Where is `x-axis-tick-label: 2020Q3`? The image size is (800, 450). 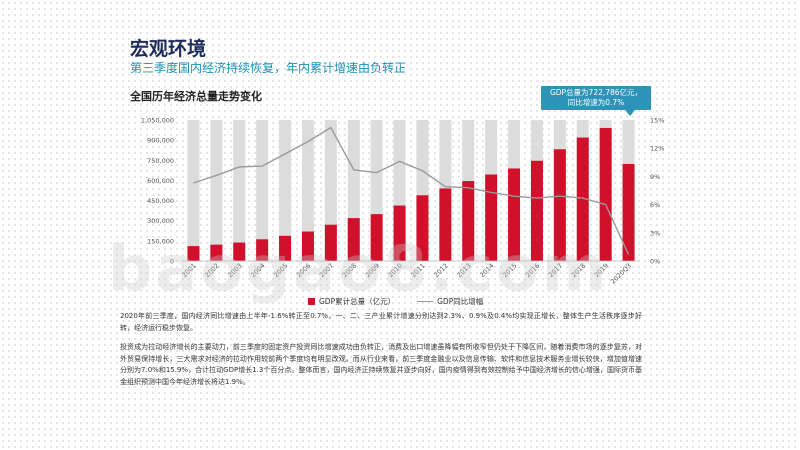 x-axis-tick-label: 2020Q3 is located at coordinates (621, 274).